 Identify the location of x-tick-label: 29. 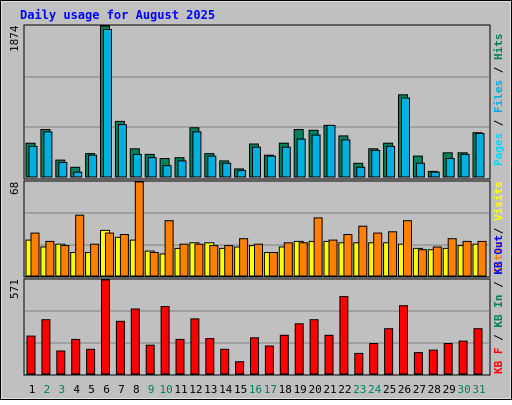
(449, 389).